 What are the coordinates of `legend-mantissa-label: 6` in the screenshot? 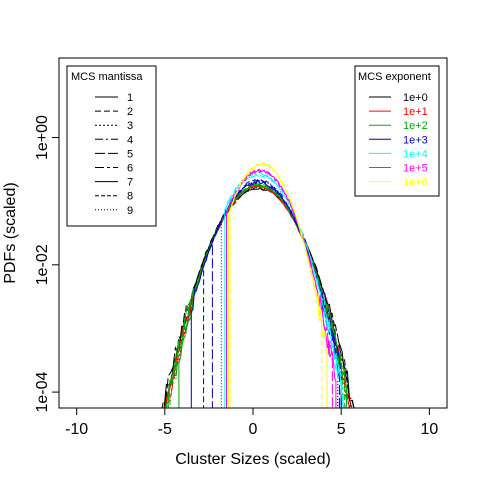 It's located at (130, 169).